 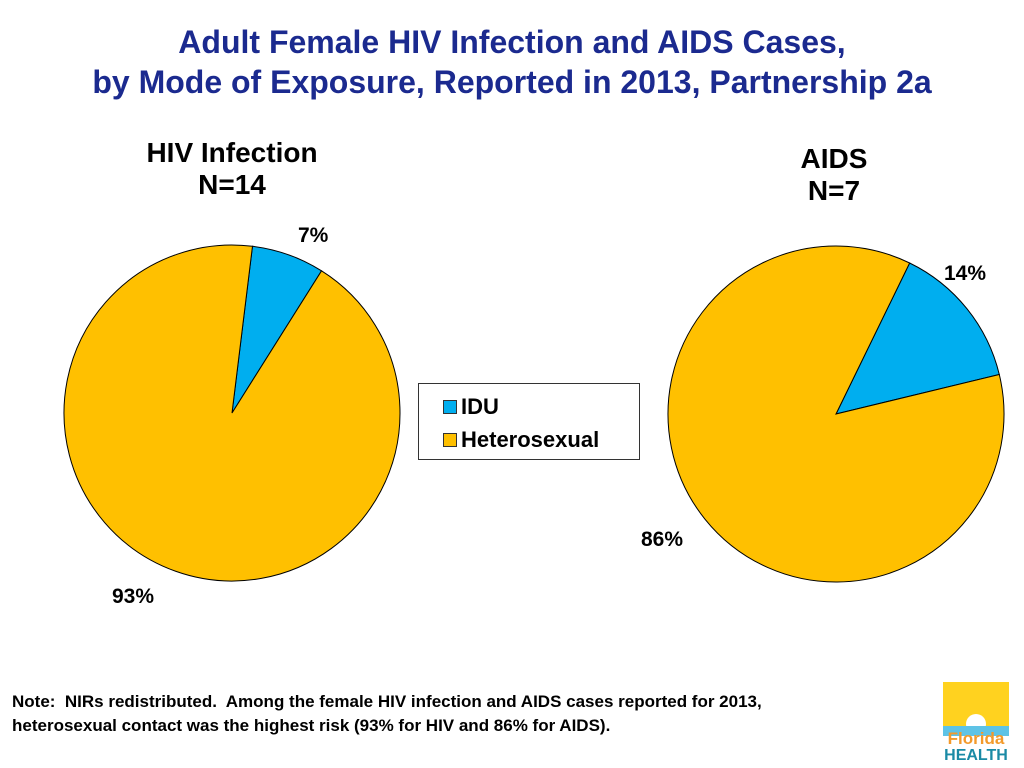 I want to click on pie-1-slice-heterosexual, so click(x=836, y=414).